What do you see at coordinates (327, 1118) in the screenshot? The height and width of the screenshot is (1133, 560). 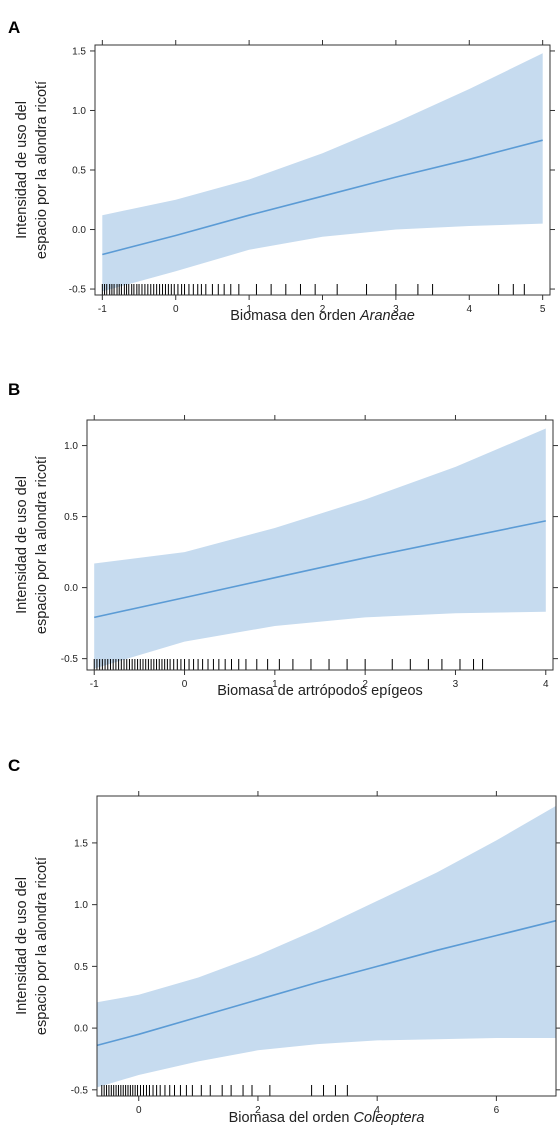 I see `x-axis-title: Biomasa del orden Coleoptera` at bounding box center [327, 1118].